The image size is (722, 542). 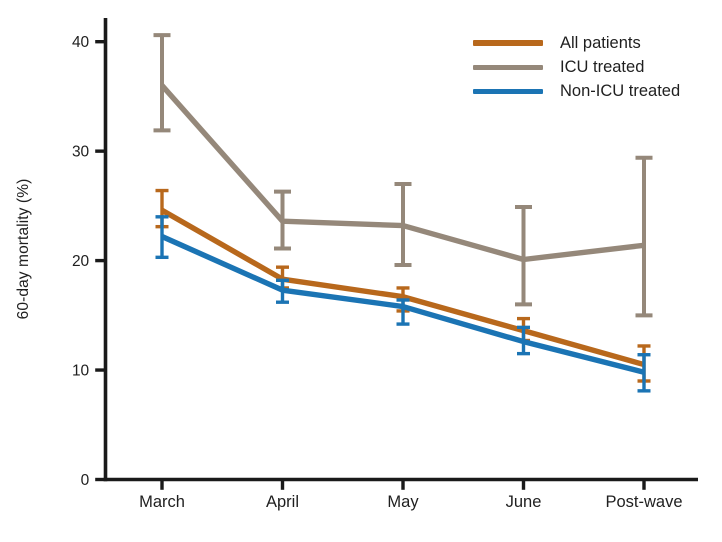 I want to click on y-tick-label: 10, so click(x=81, y=371).